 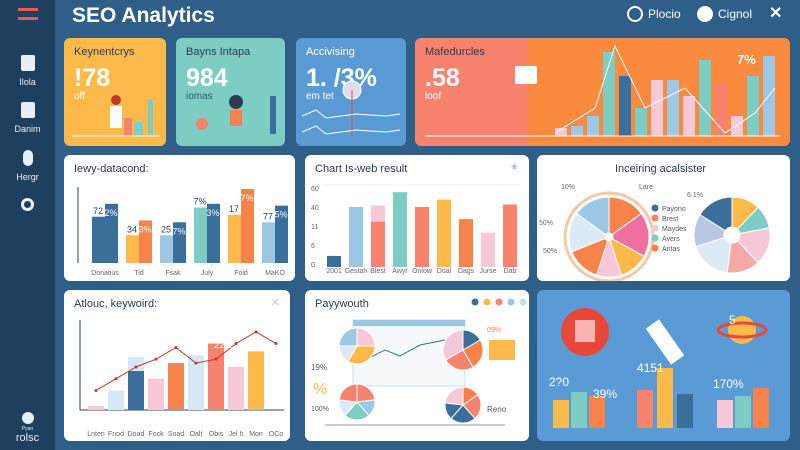 I want to click on close-button: ✕, so click(x=776, y=13).